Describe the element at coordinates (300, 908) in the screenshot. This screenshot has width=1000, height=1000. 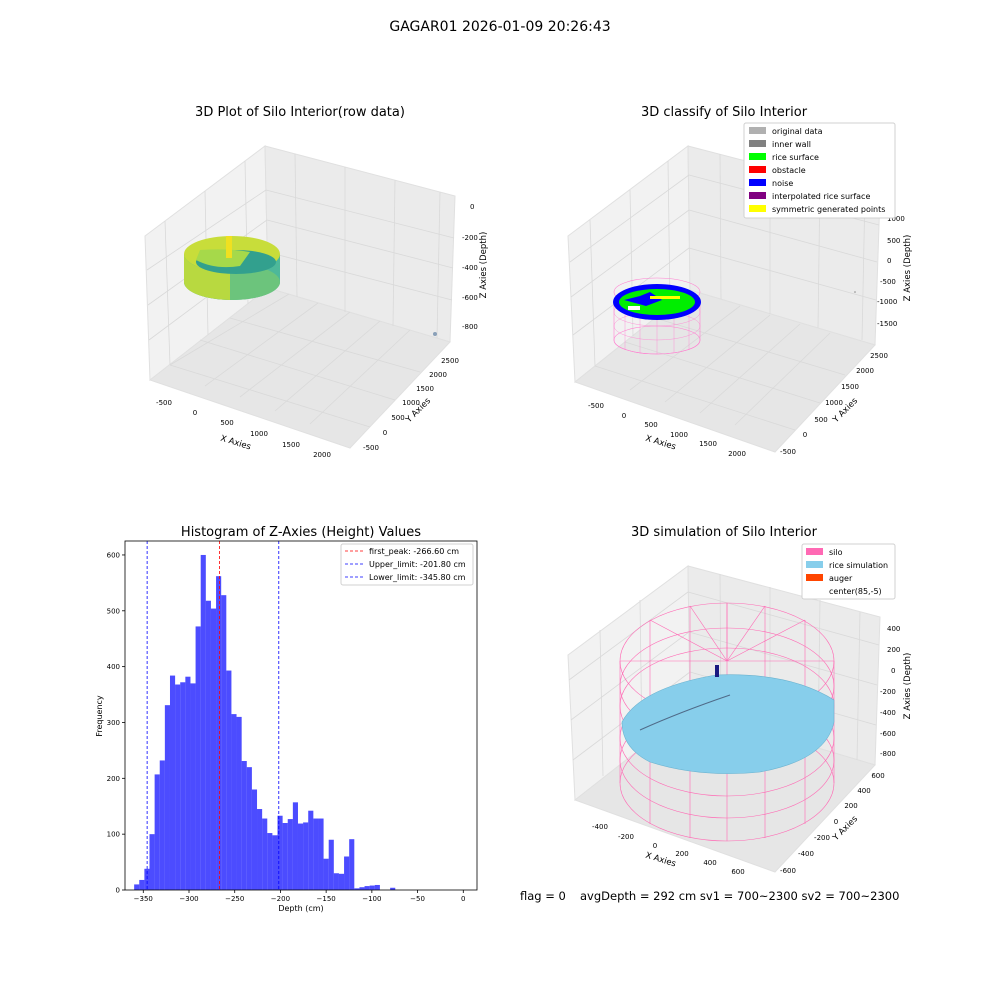
I see `histogram-x-label: Depth (cm)` at that location.